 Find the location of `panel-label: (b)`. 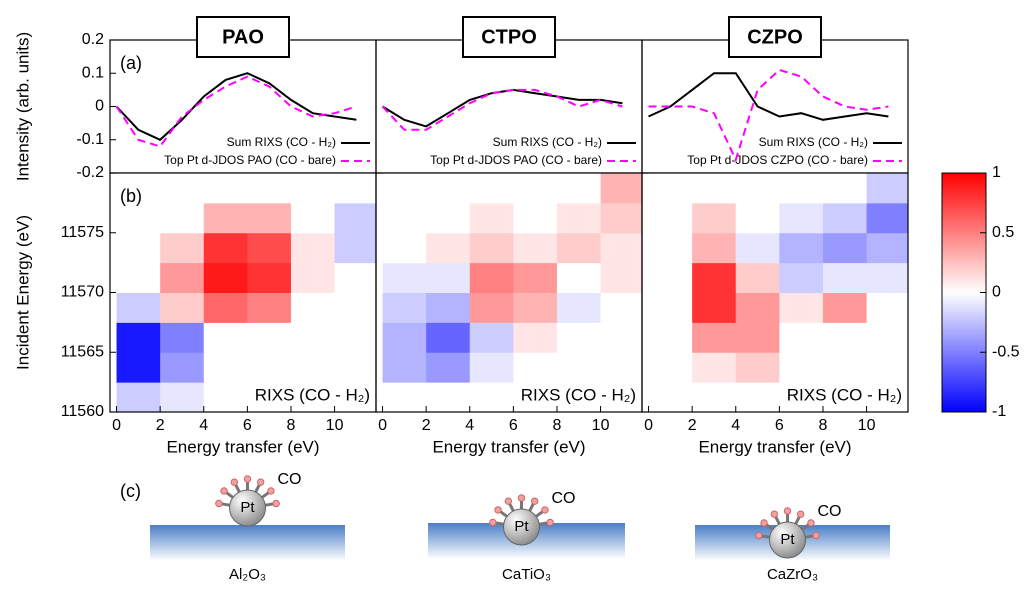

panel-label: (b) is located at coordinates (131, 196).